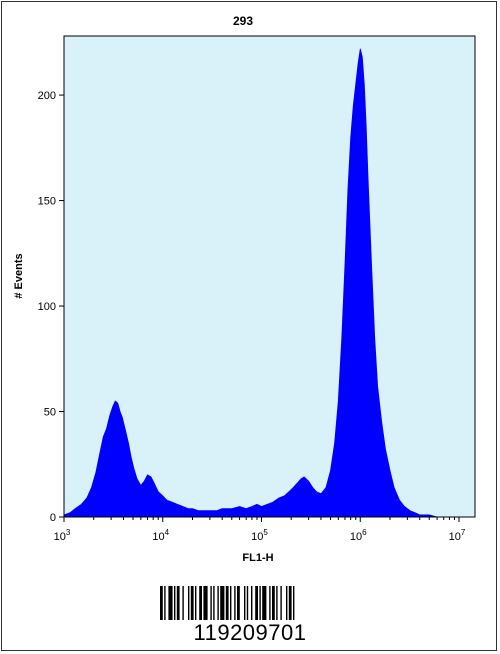 The height and width of the screenshot is (654, 500). Describe the element at coordinates (457, 535) in the screenshot. I see `x-tick-label: 10⁷` at that location.